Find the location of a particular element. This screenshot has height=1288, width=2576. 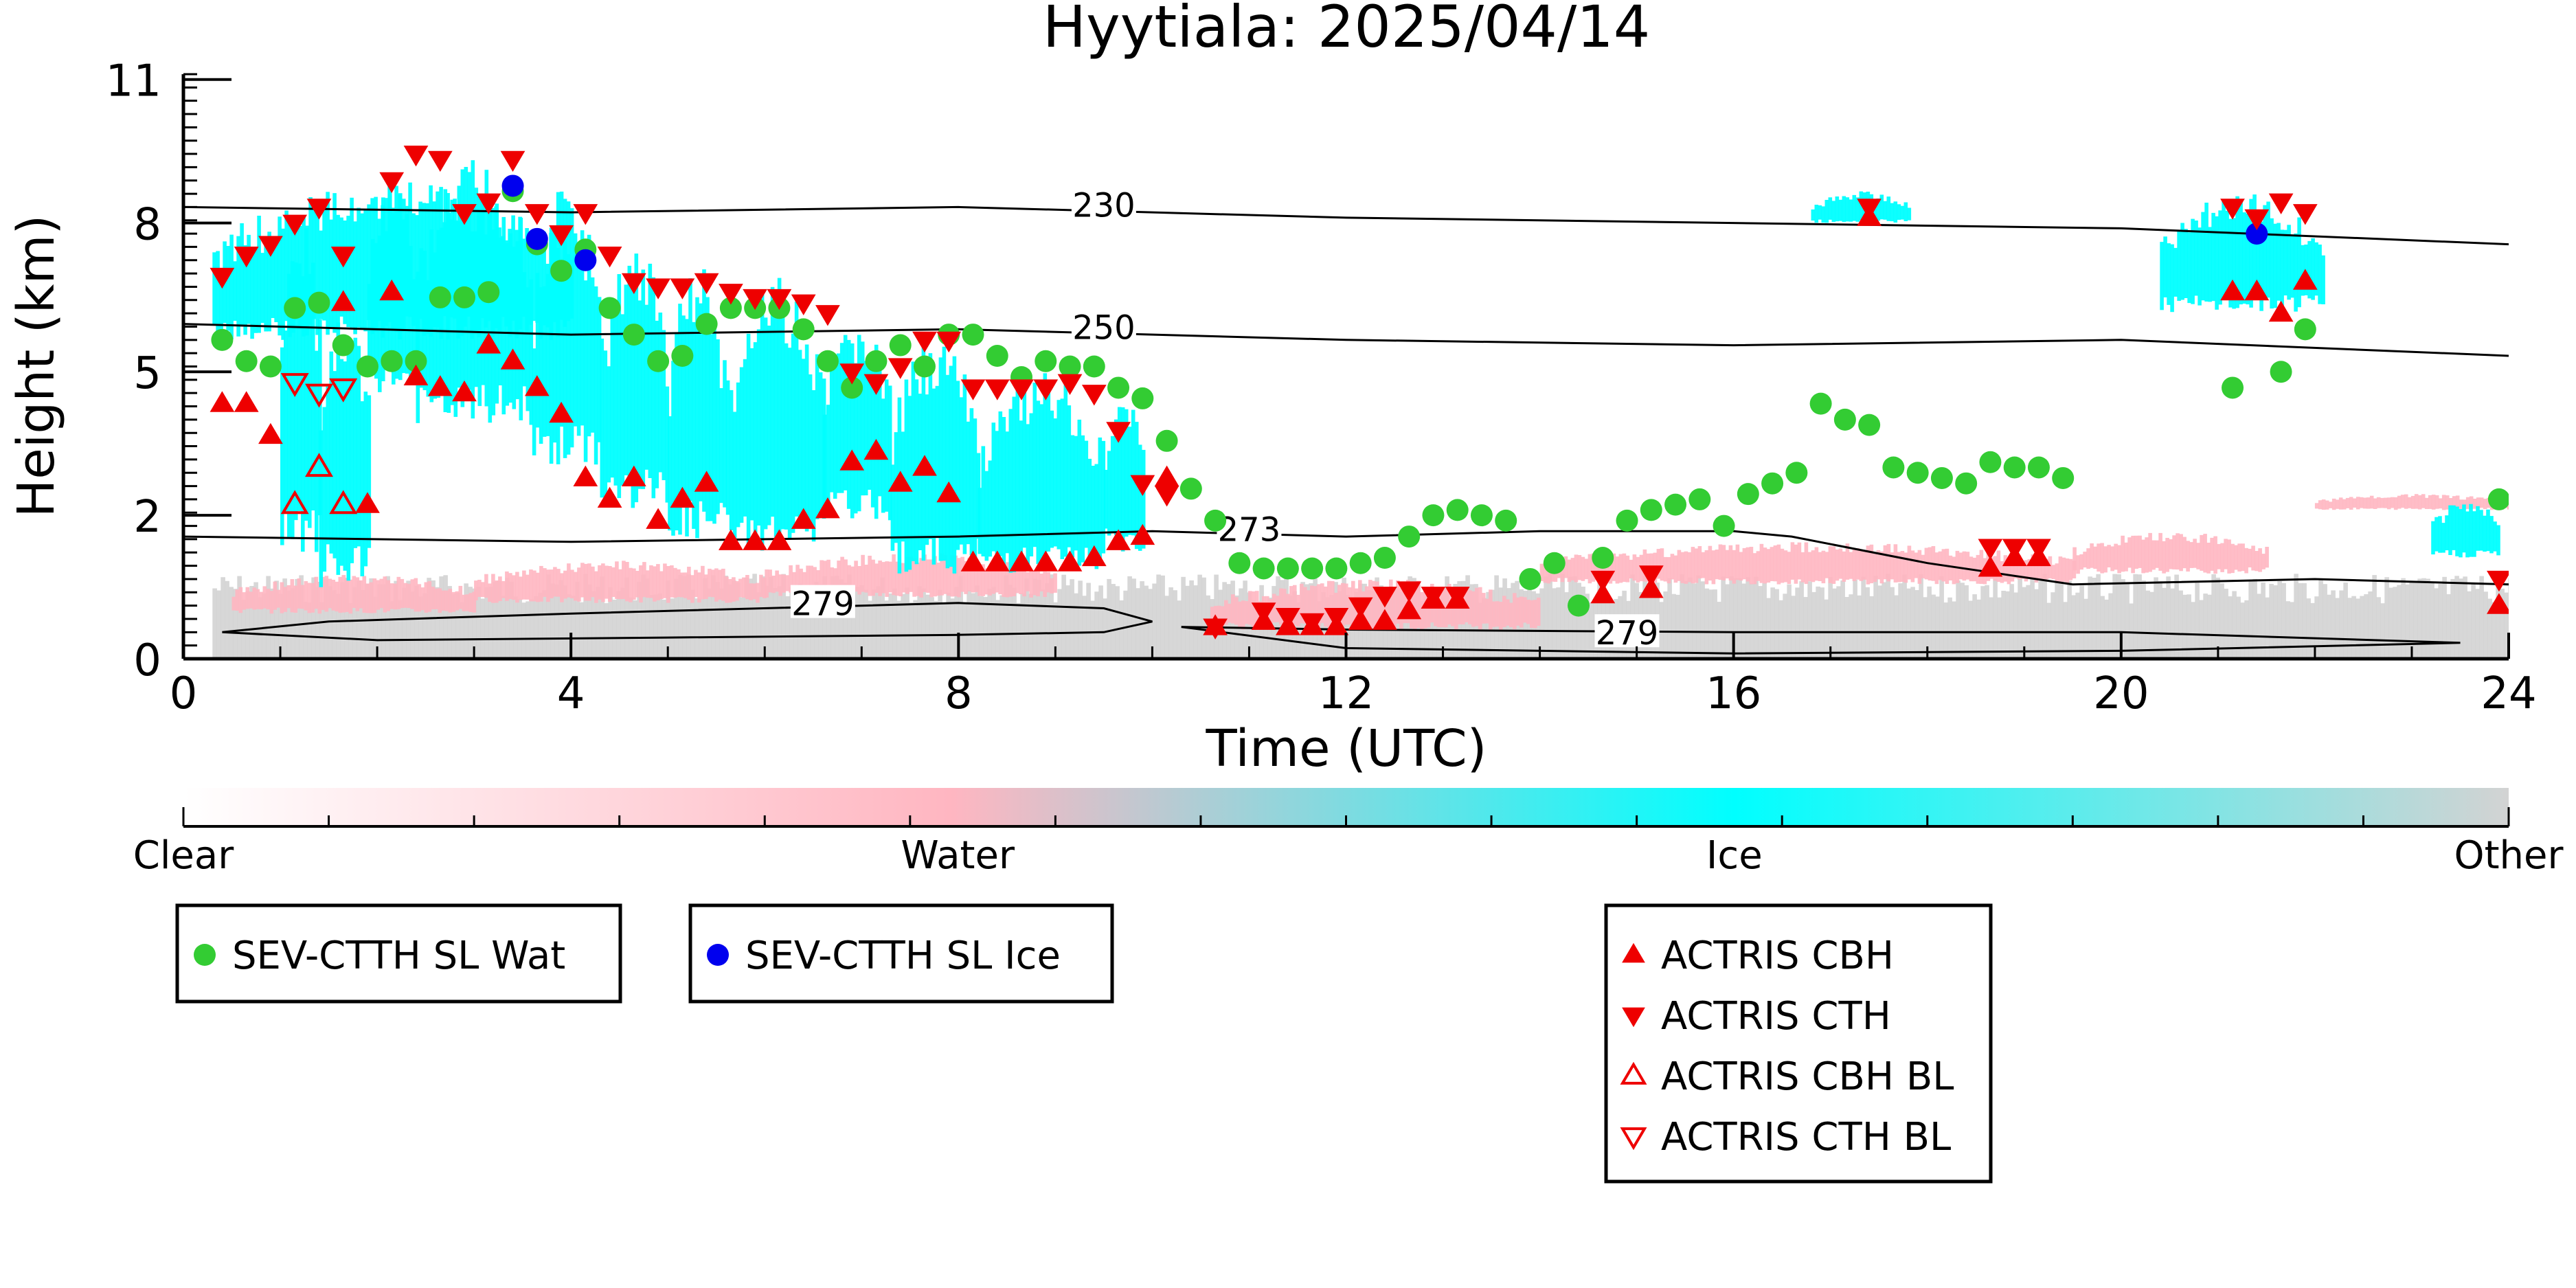

water-region is located at coordinates (620, 582).